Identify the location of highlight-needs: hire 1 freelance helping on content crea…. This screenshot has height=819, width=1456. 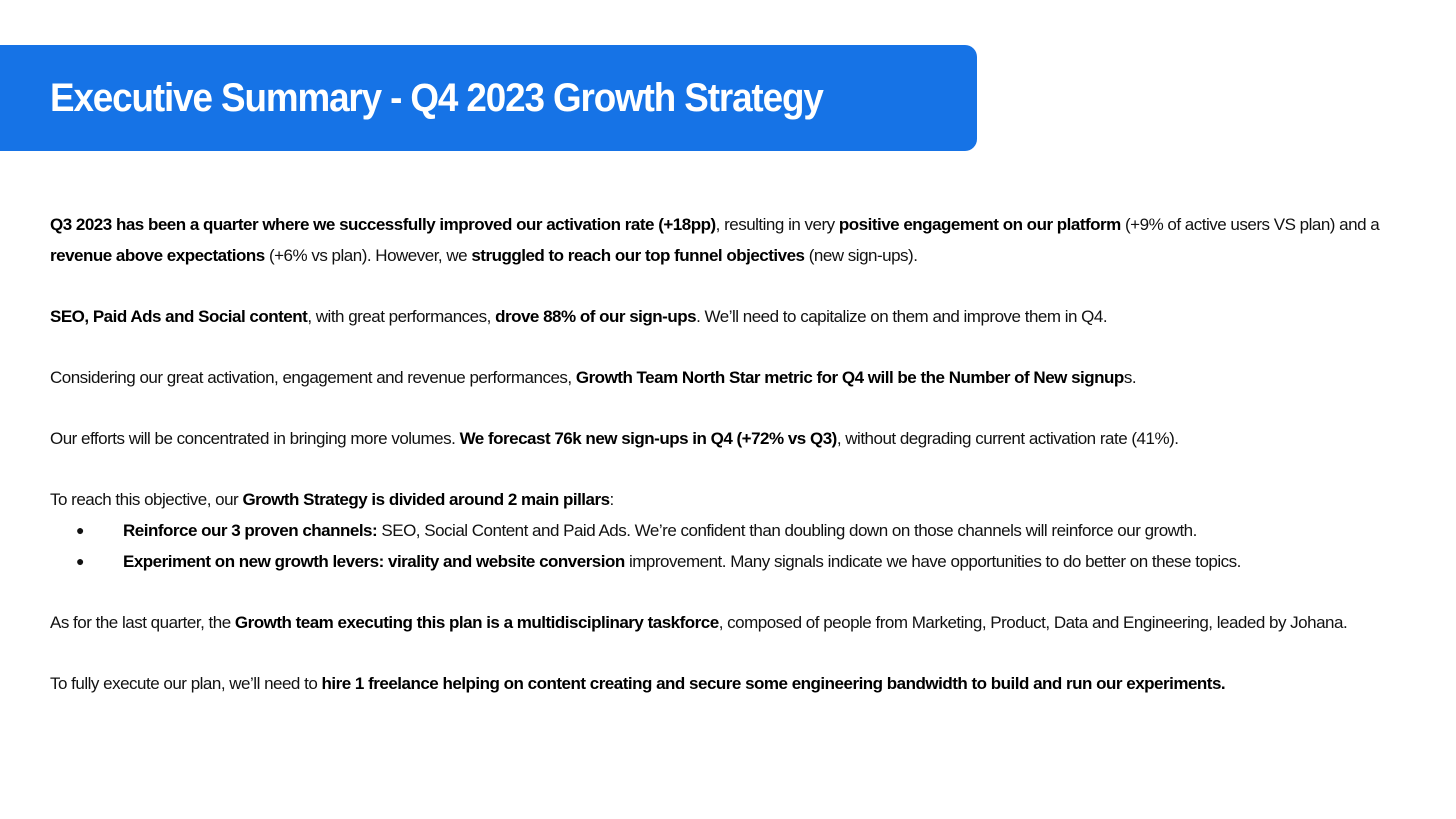
(773, 683).